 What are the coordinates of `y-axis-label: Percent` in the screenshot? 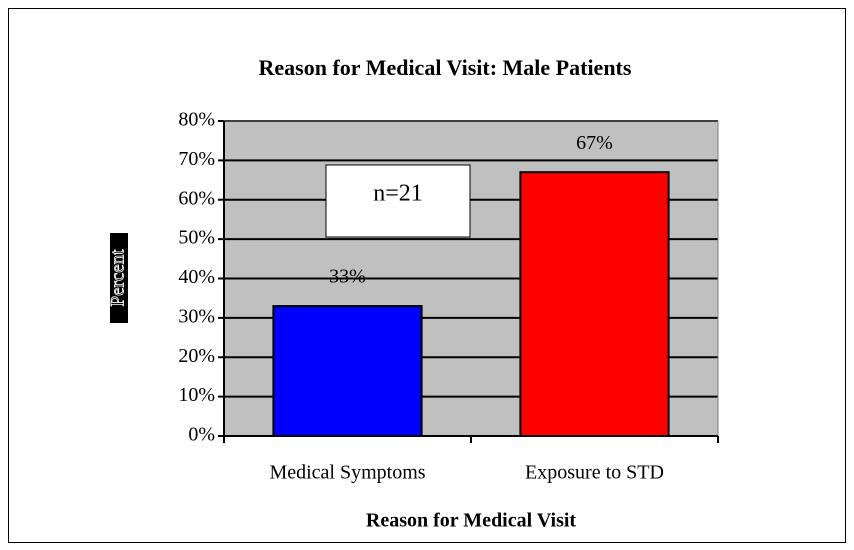 It's located at (117, 278).